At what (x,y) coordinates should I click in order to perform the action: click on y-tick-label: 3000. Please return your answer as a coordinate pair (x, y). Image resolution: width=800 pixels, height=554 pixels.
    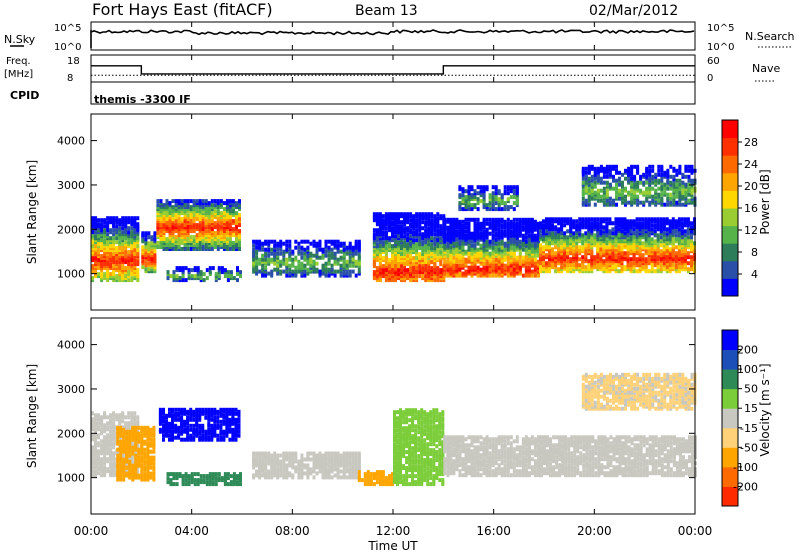
    Looking at the image, I should click on (71, 185).